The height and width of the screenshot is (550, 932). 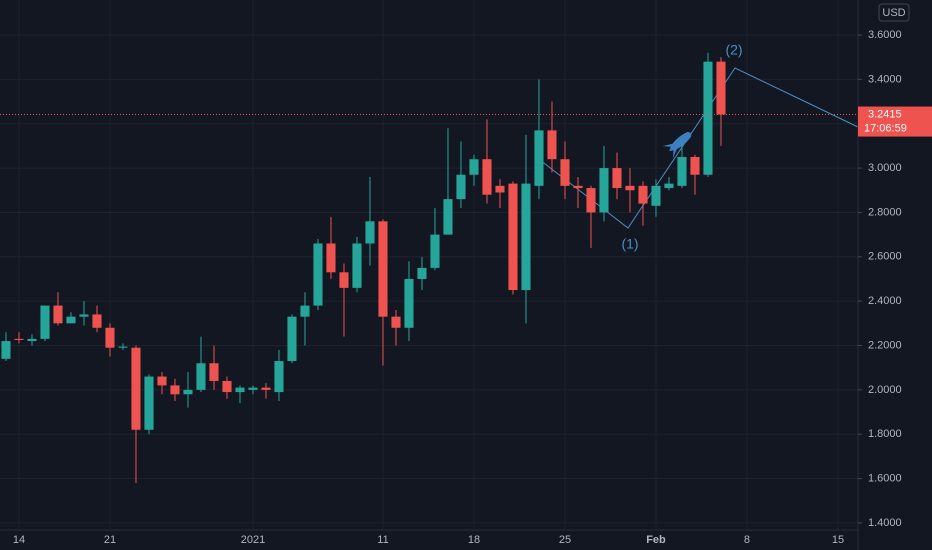 What do you see at coordinates (565, 540) in the screenshot?
I see `x-tick-label: 25` at bounding box center [565, 540].